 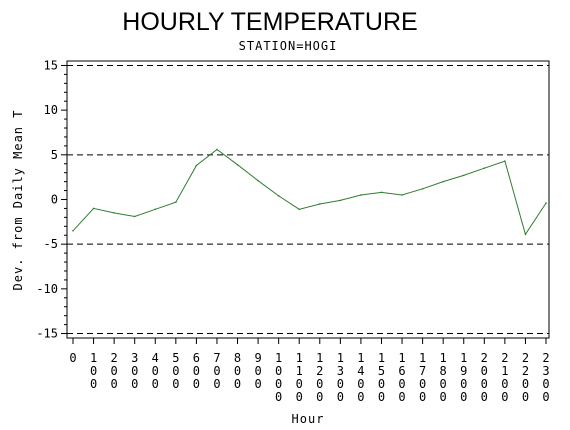 What do you see at coordinates (308, 419) in the screenshot?
I see `x-axis-label: Hour` at bounding box center [308, 419].